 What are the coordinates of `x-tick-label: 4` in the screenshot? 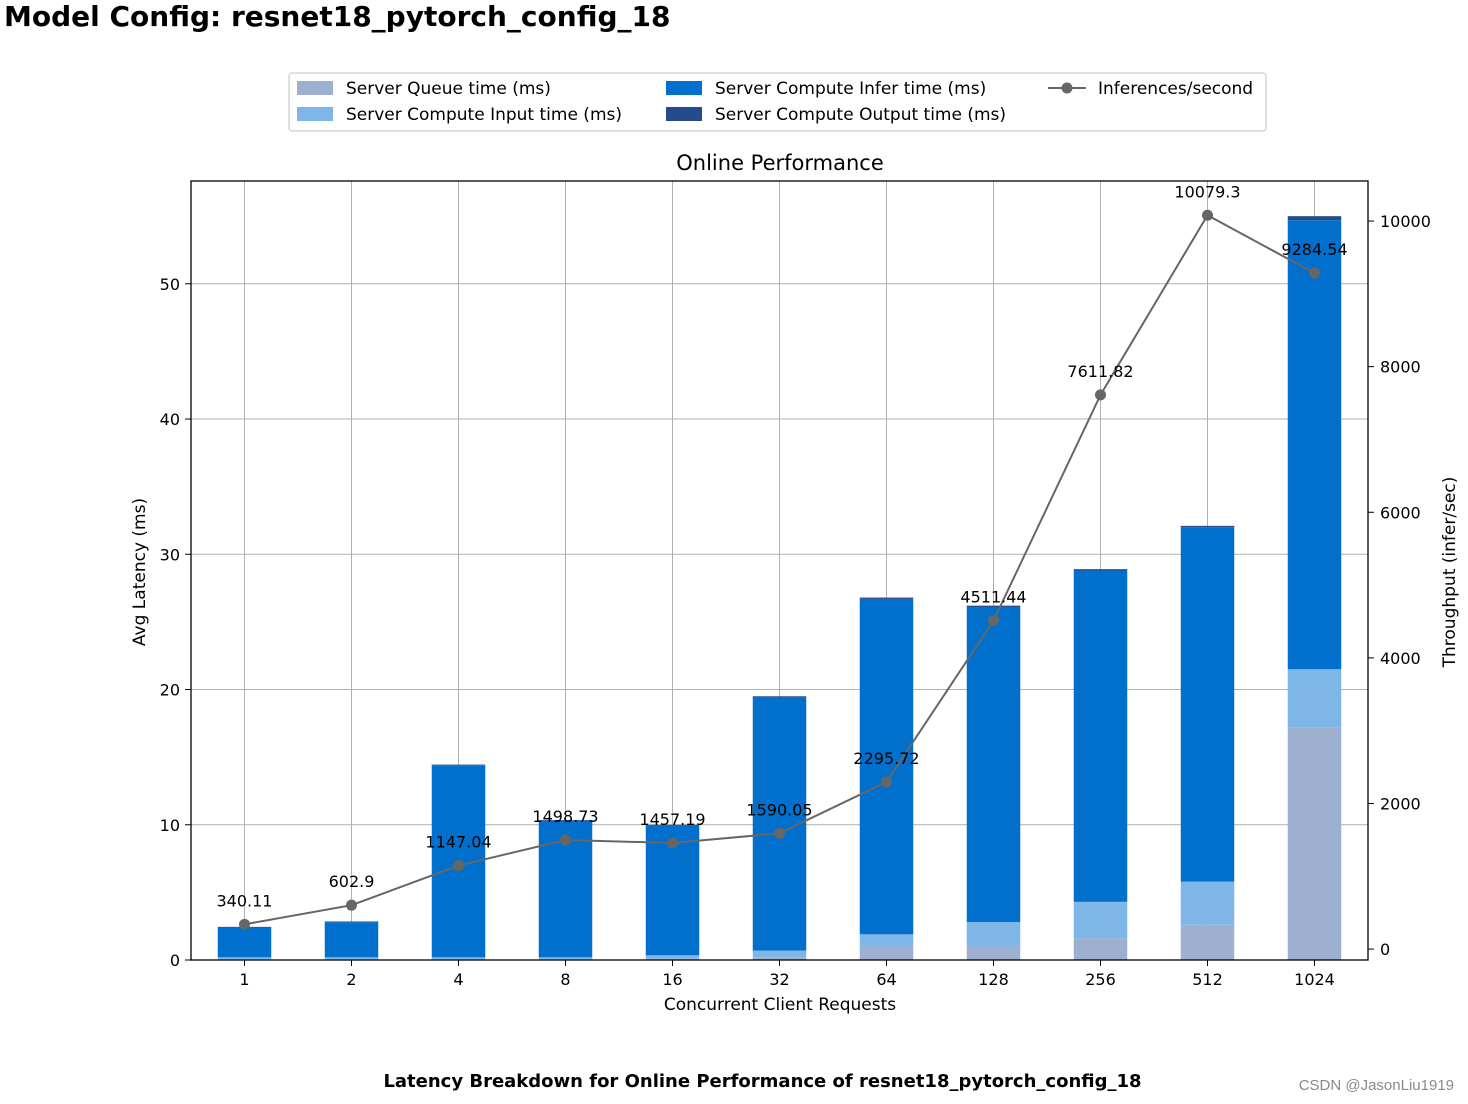 It's located at (458, 979).